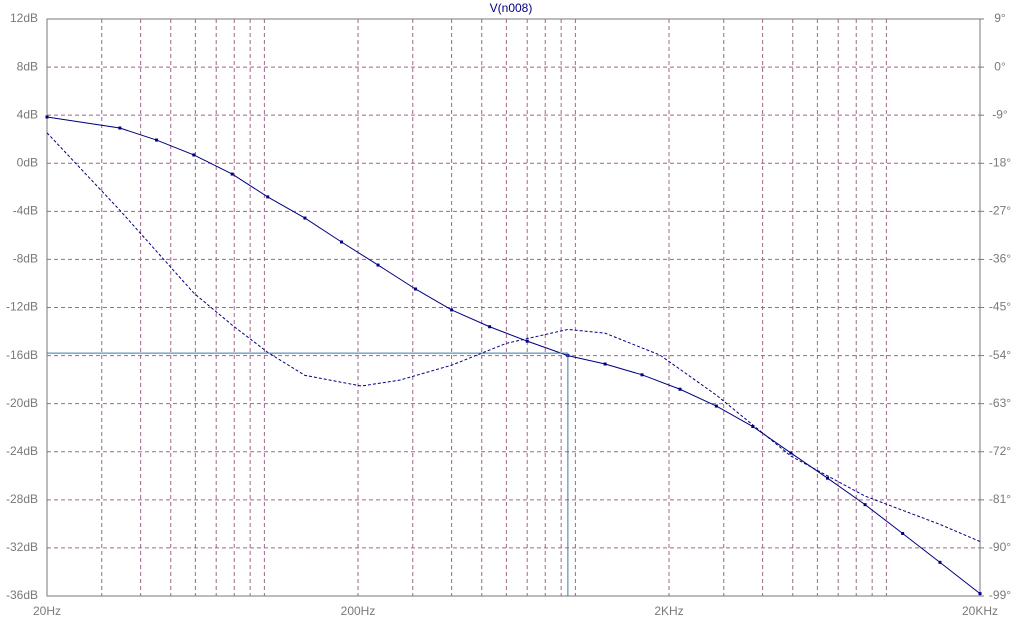 The width and height of the screenshot is (1020, 623). What do you see at coordinates (27, 66) in the screenshot?
I see `y-tick-label: 8dB` at bounding box center [27, 66].